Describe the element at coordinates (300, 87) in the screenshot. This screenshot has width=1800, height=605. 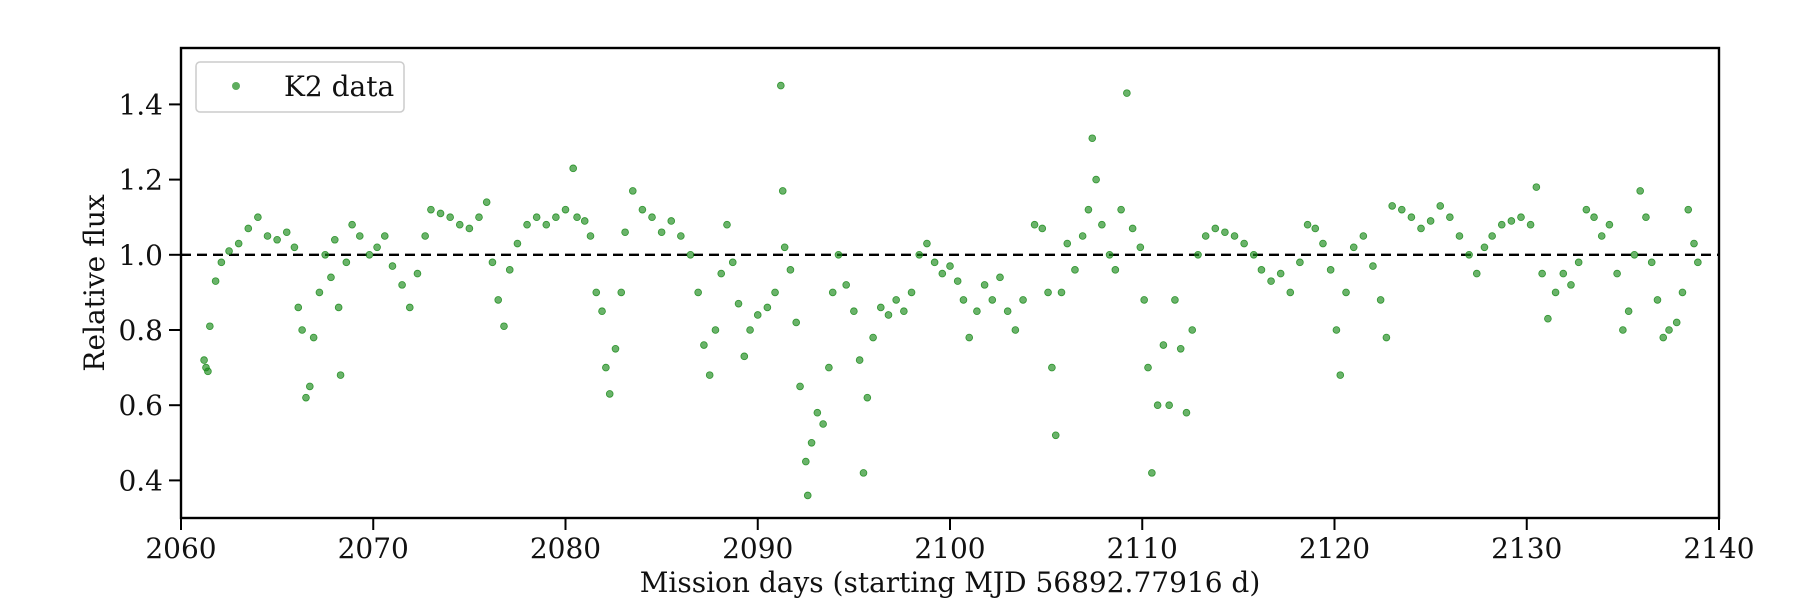
I see `legend: K2 data` at that location.